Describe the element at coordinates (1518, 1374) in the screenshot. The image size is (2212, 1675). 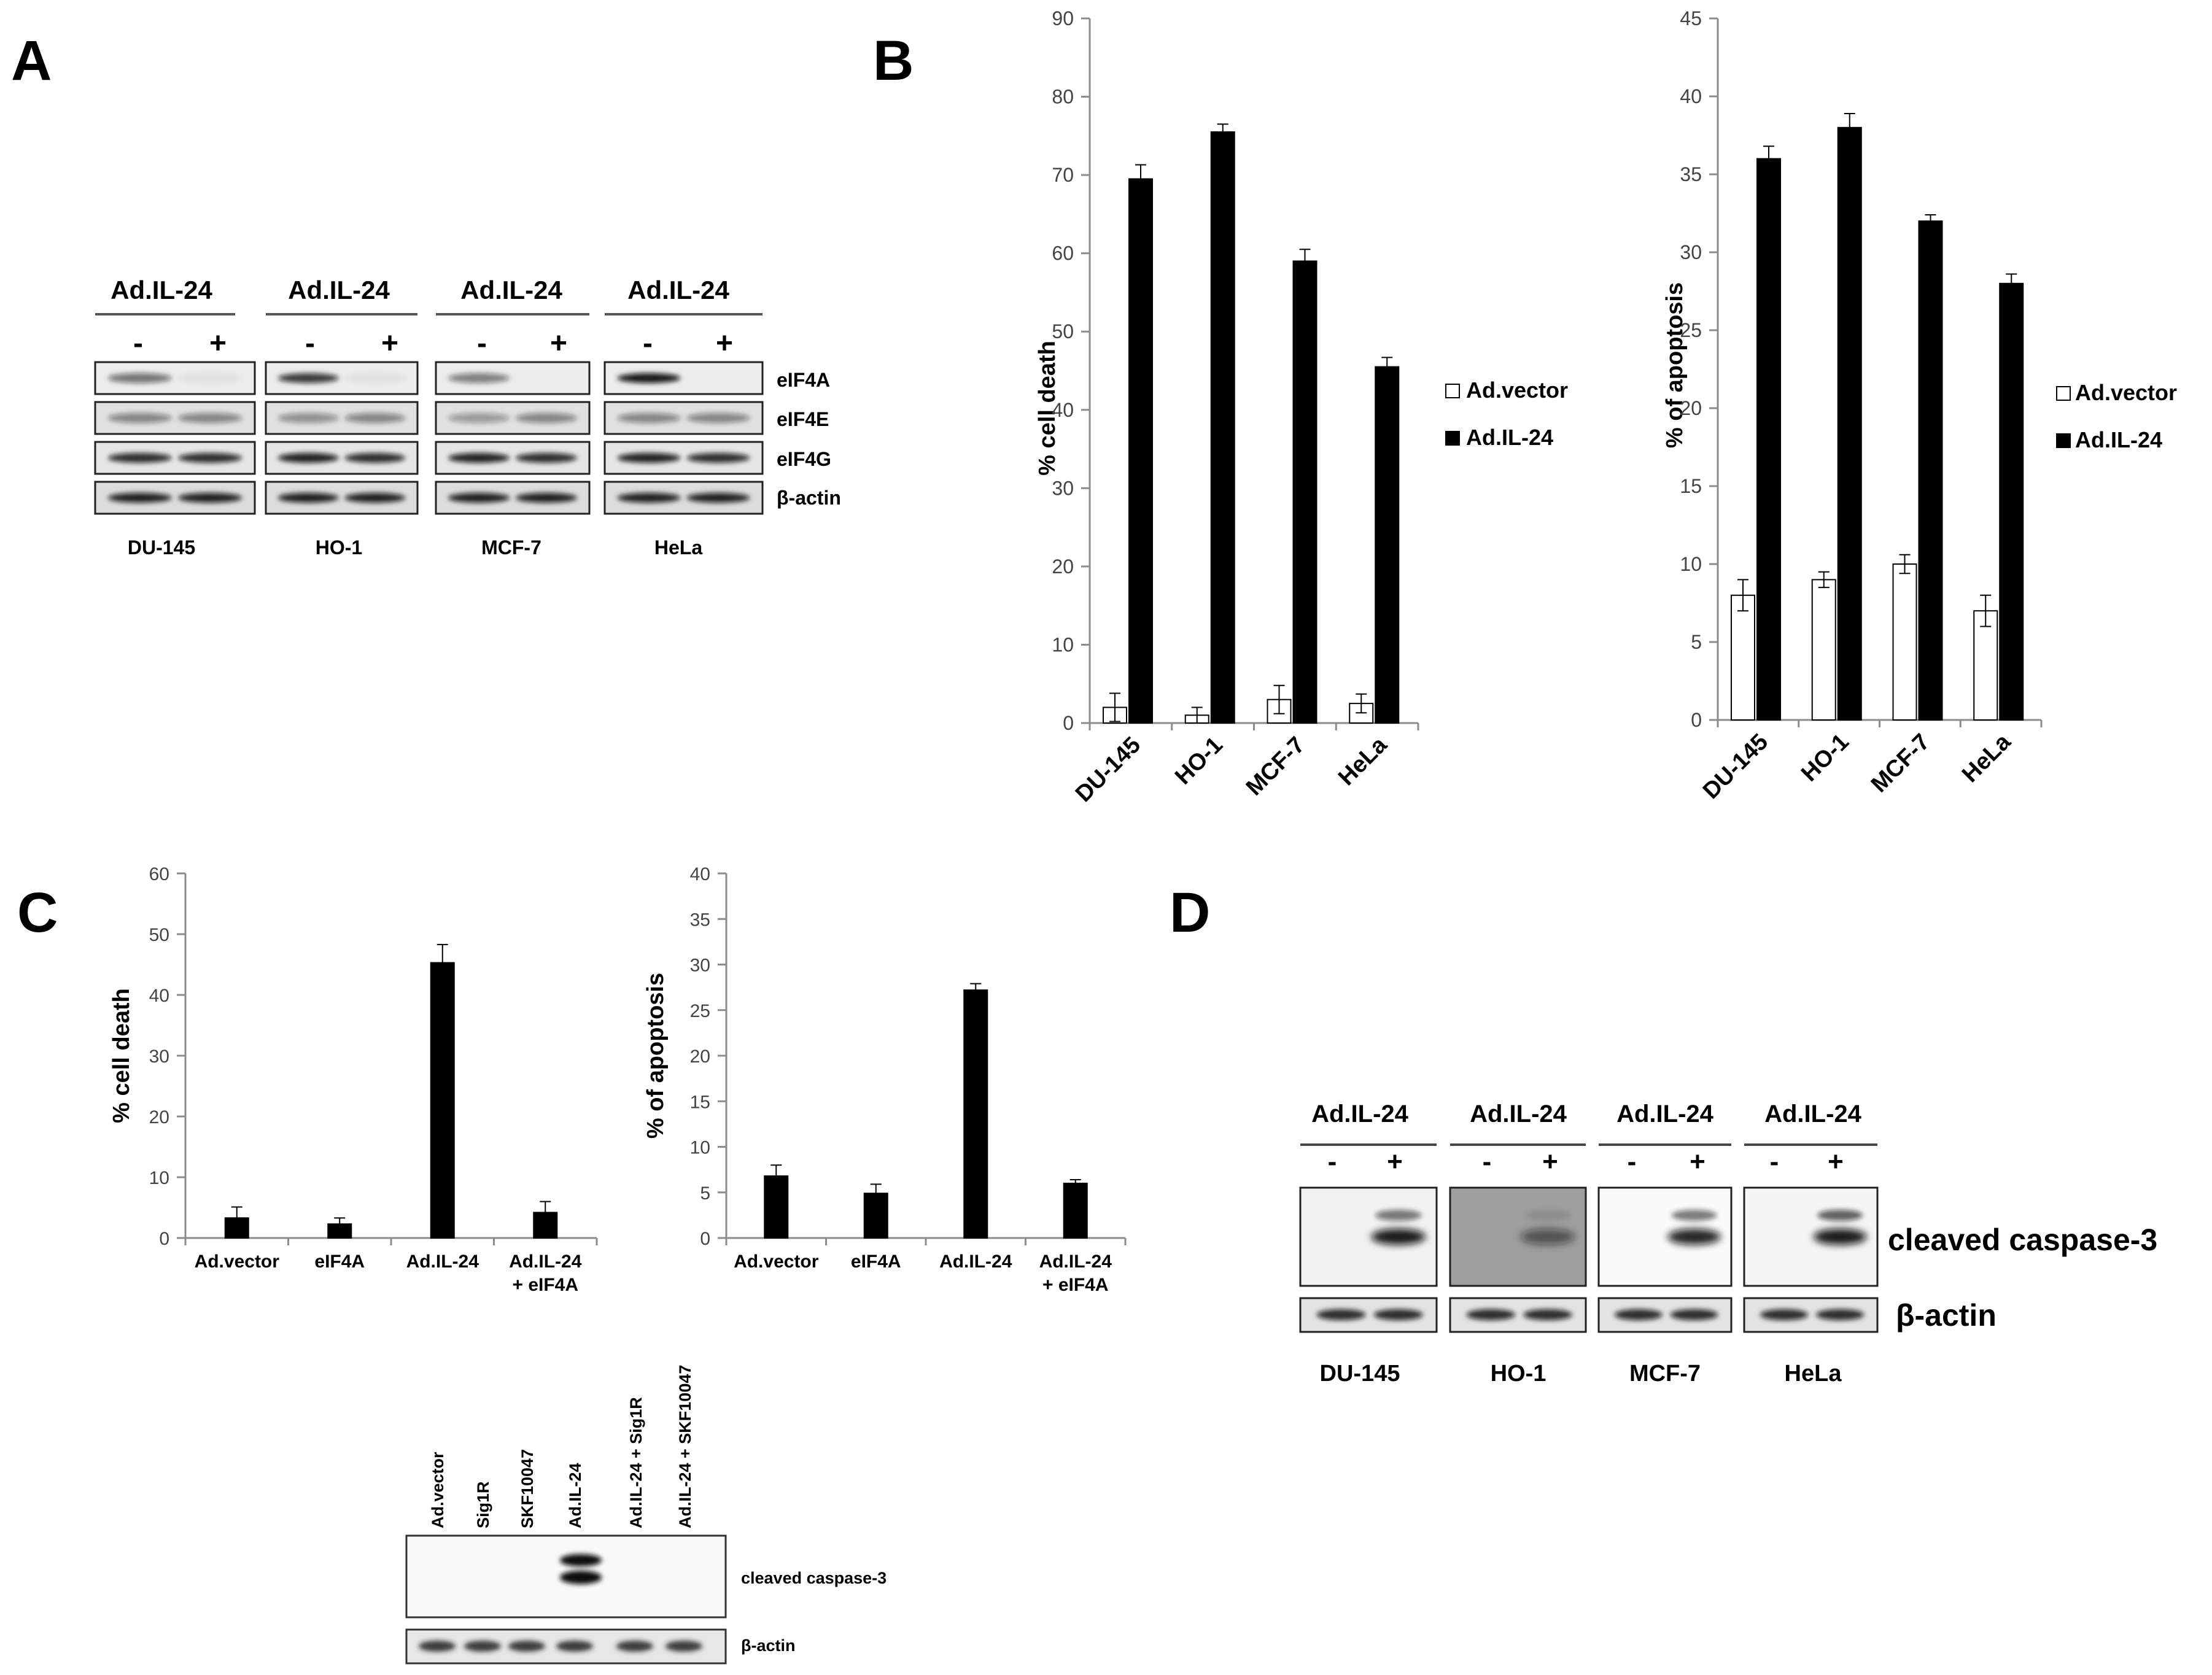
I see `d-cell-label-ho1: HO-1` at that location.